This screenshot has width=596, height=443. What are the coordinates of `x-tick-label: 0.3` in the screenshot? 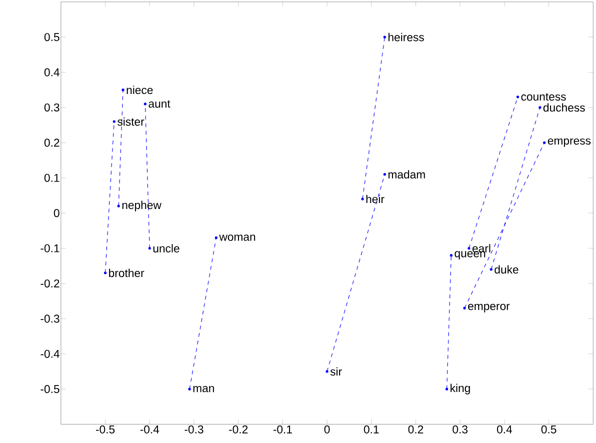 It's located at (460, 429).